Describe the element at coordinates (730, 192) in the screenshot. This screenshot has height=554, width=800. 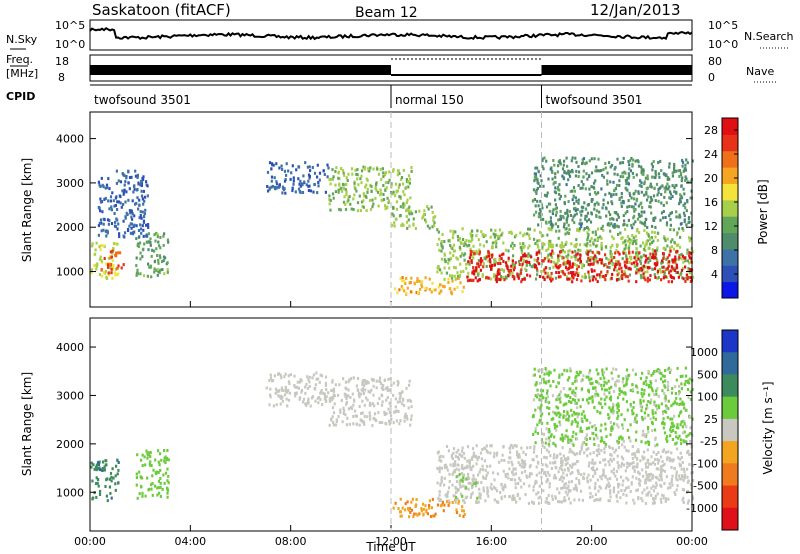
I see `power-colorbar-swatch` at that location.